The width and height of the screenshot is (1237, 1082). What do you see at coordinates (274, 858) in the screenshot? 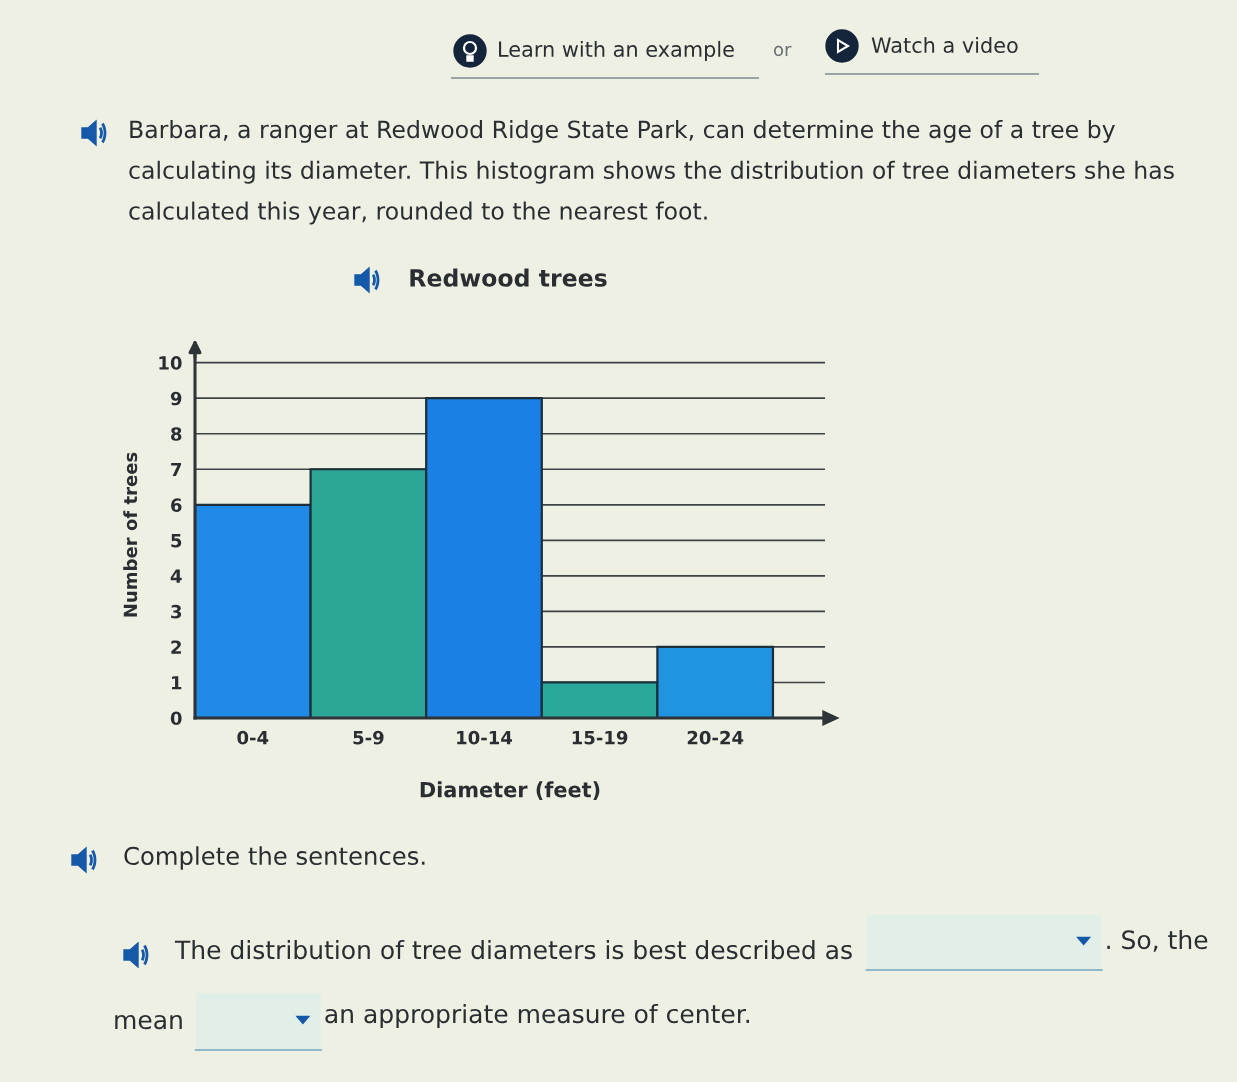
I see `text: Complete the sentences.` at bounding box center [274, 858].